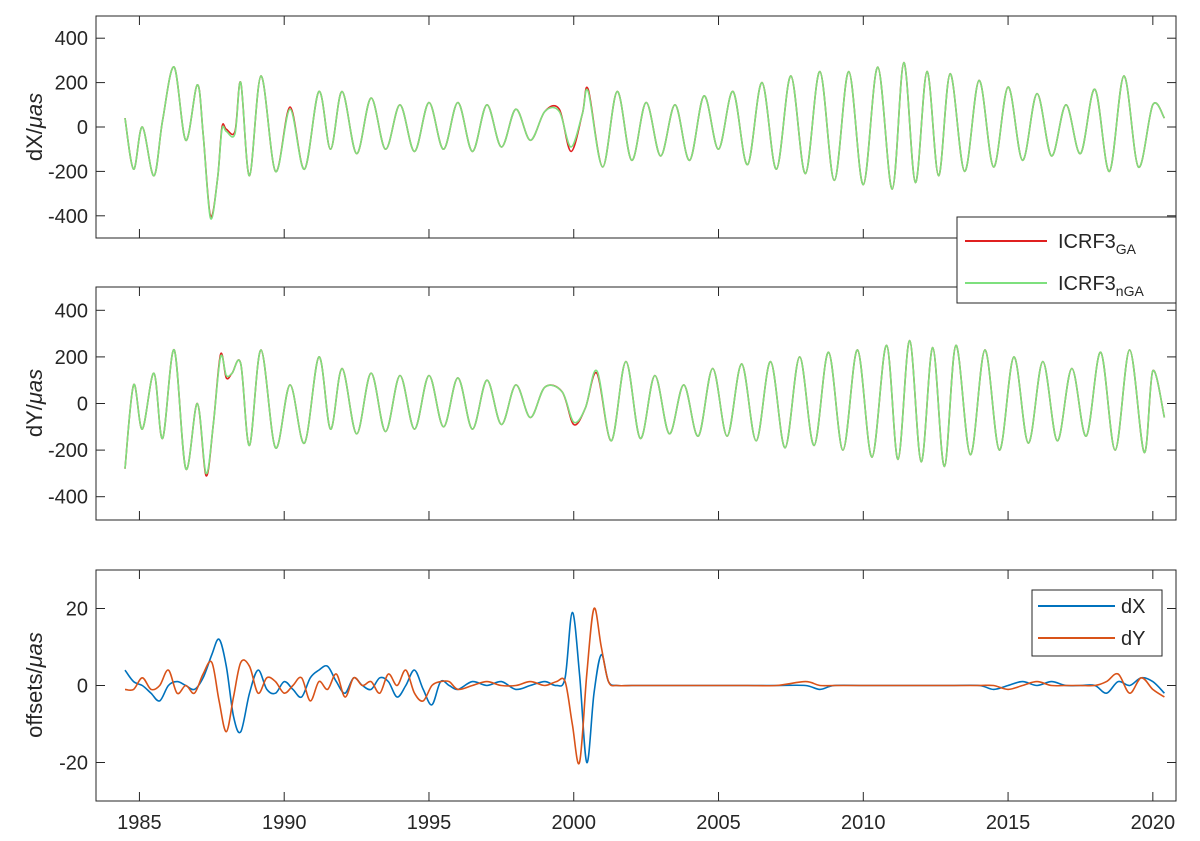 The height and width of the screenshot is (841, 1200). What do you see at coordinates (34, 420) in the screenshot?
I see `ylabel-dy-main: dY/` at bounding box center [34, 420].